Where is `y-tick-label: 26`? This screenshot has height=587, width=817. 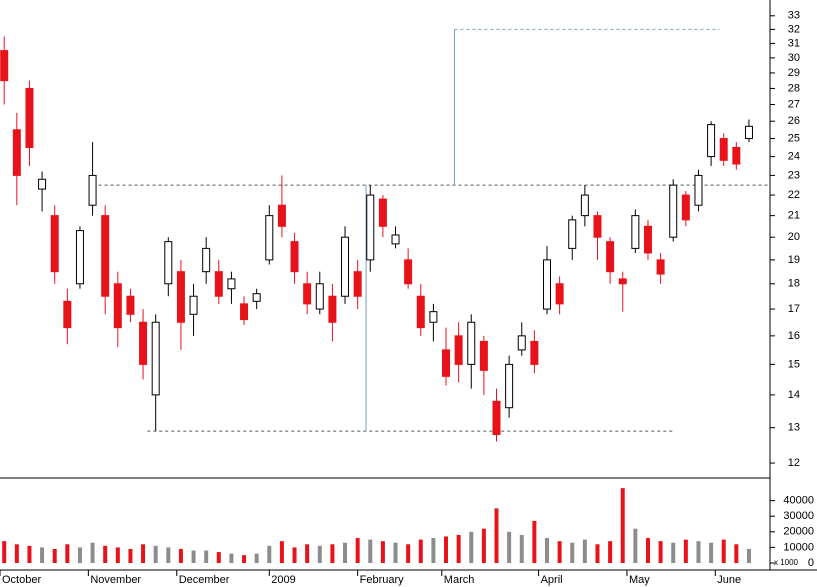
y-tick-label: 26 is located at coordinates (794, 121).